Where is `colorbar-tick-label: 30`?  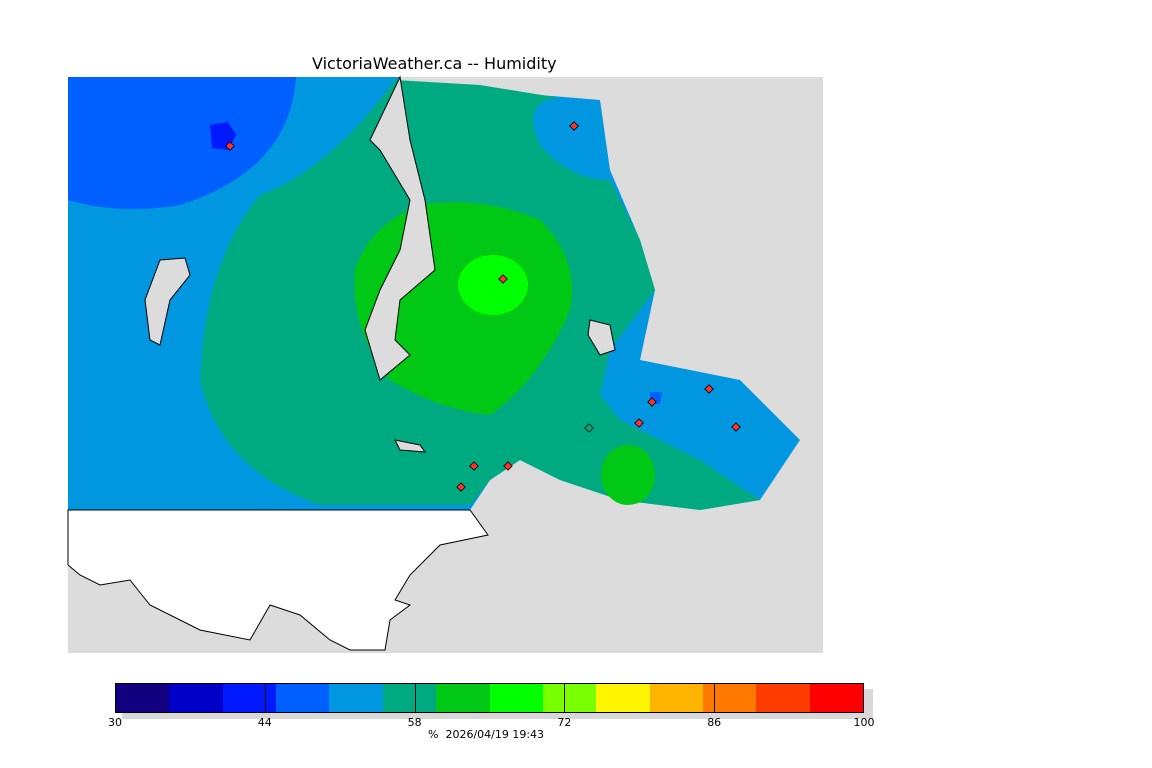
colorbar-tick-label: 30 is located at coordinates (115, 722).